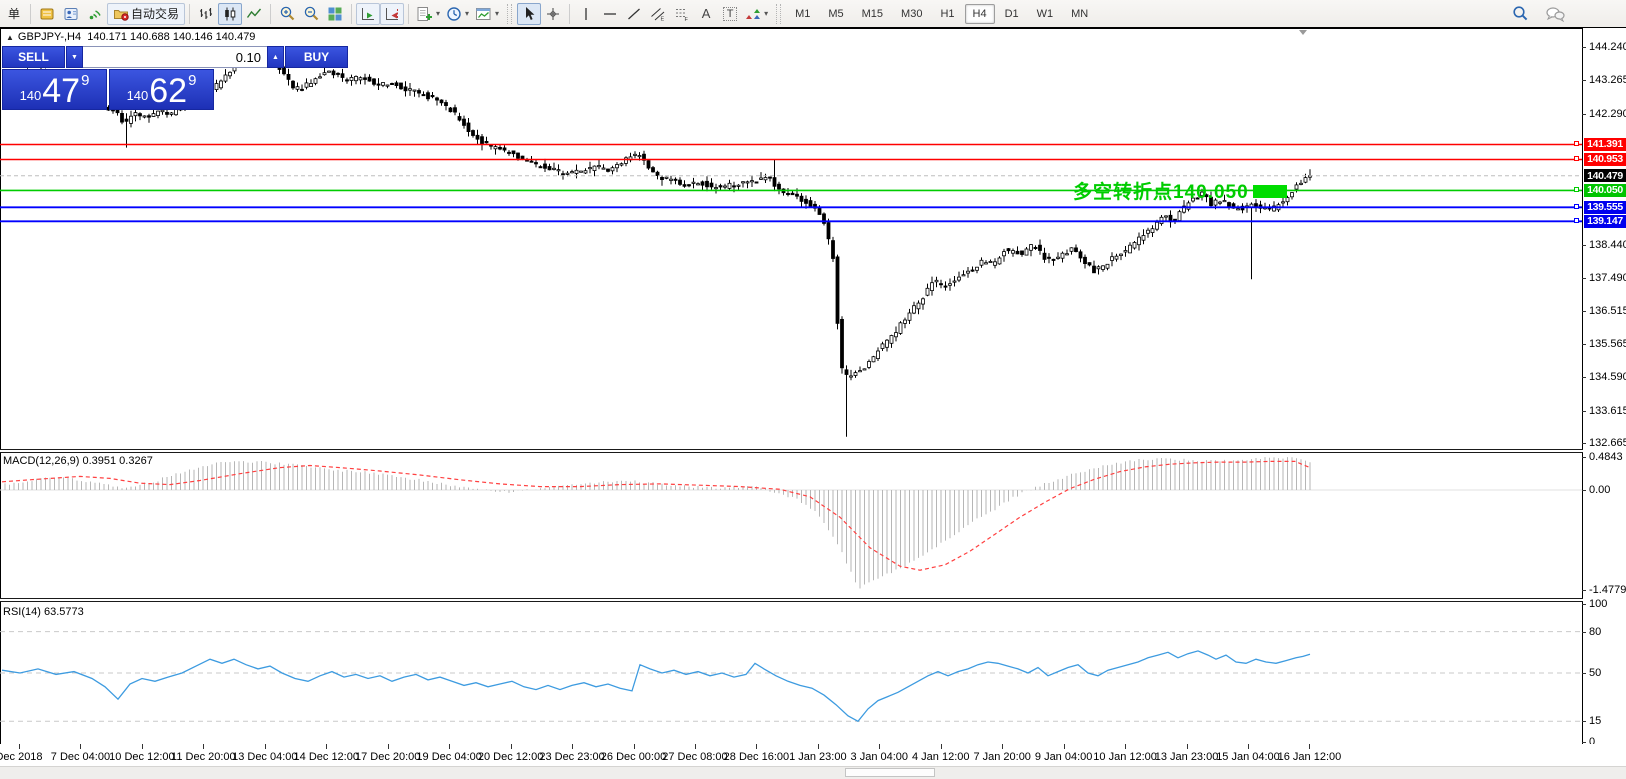 The height and width of the screenshot is (779, 1626). I want to click on macd-label: MACD(12,26,9) 0.3951 0.3267, so click(78, 461).